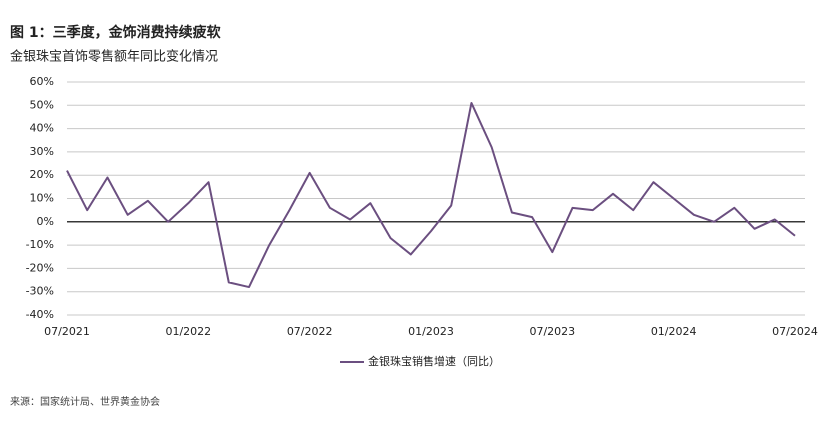 The image size is (831, 421). I want to click on y-tick-label: -10%, so click(40, 244).